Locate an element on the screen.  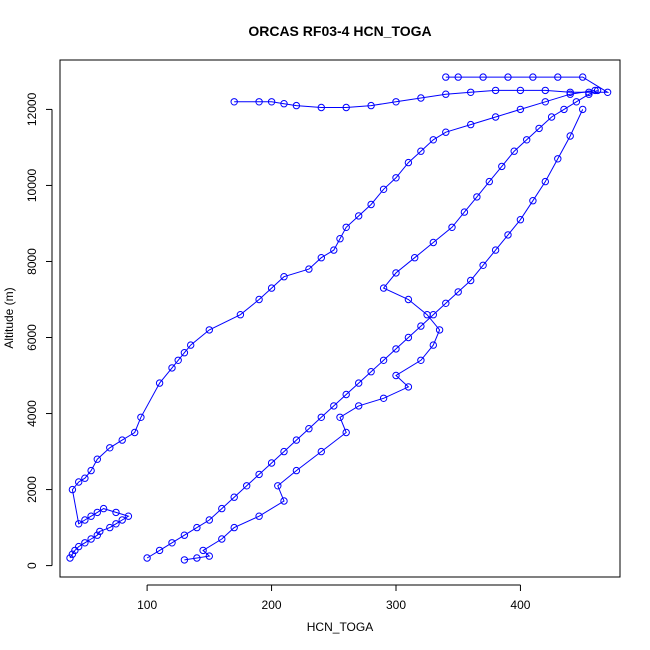
y-tick-label: 8000 is located at coordinates (32, 261).